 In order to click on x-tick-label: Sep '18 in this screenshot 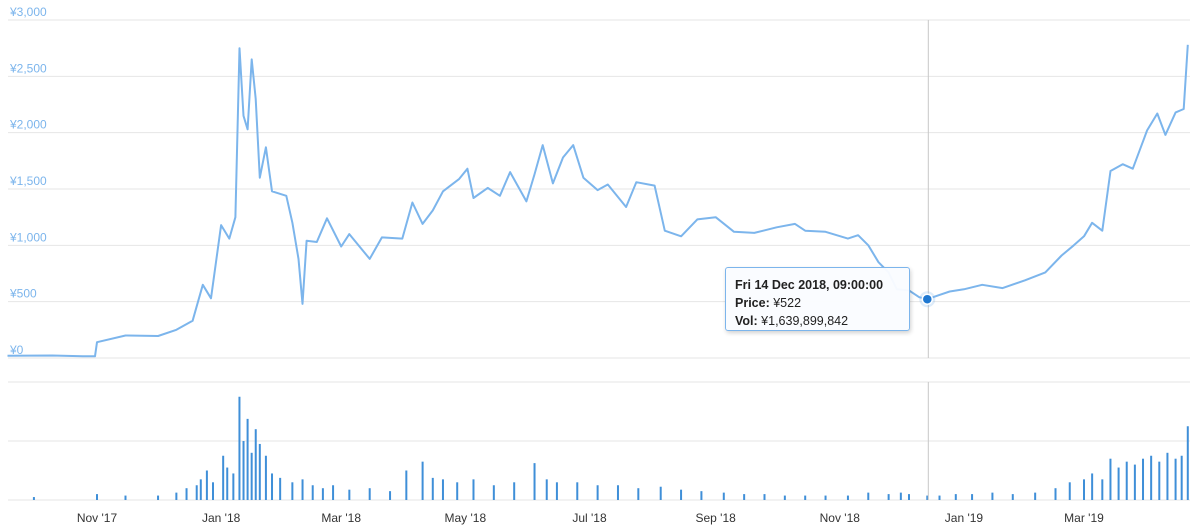, I will do `click(715, 518)`.